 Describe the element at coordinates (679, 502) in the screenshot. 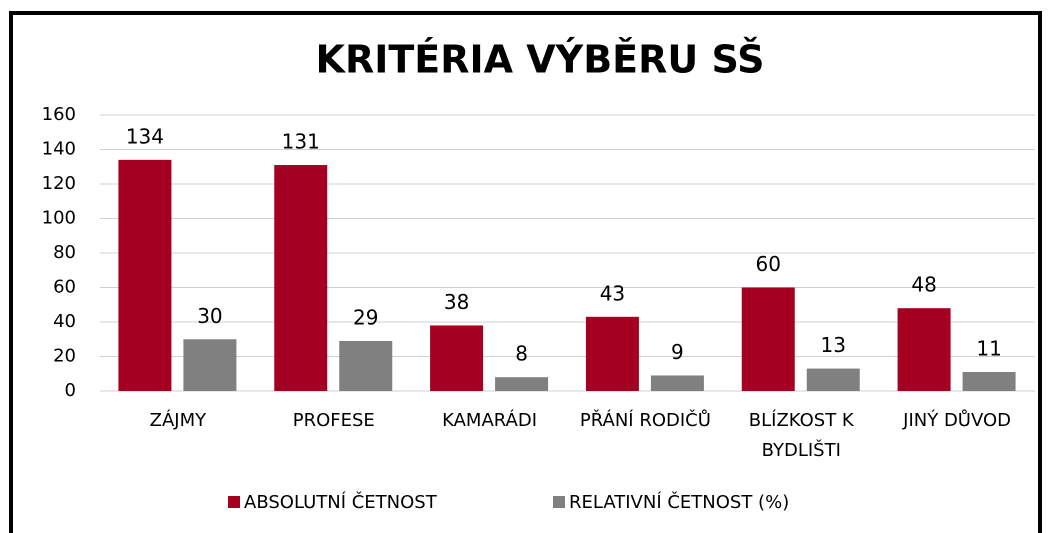

I see `legend-label: RELATIVNÍ ČETNOST (%)` at that location.